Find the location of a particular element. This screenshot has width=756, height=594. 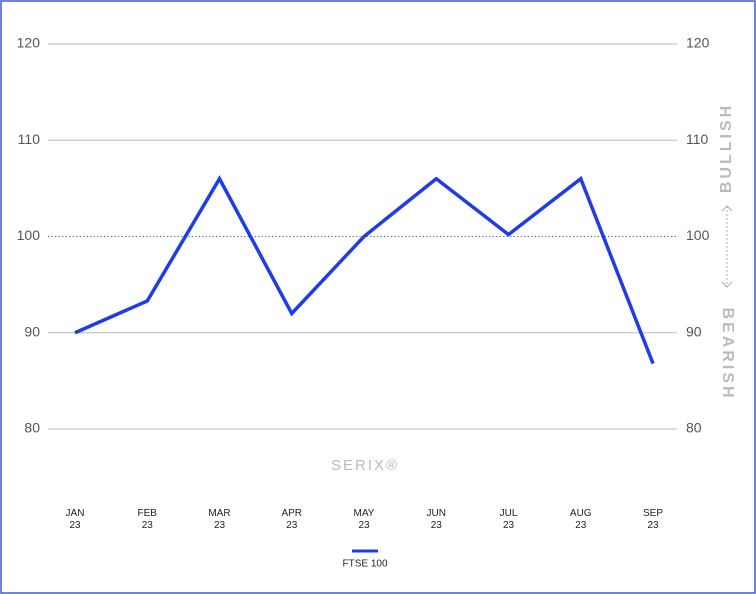

y2-tick-label: 100 is located at coordinates (698, 235).